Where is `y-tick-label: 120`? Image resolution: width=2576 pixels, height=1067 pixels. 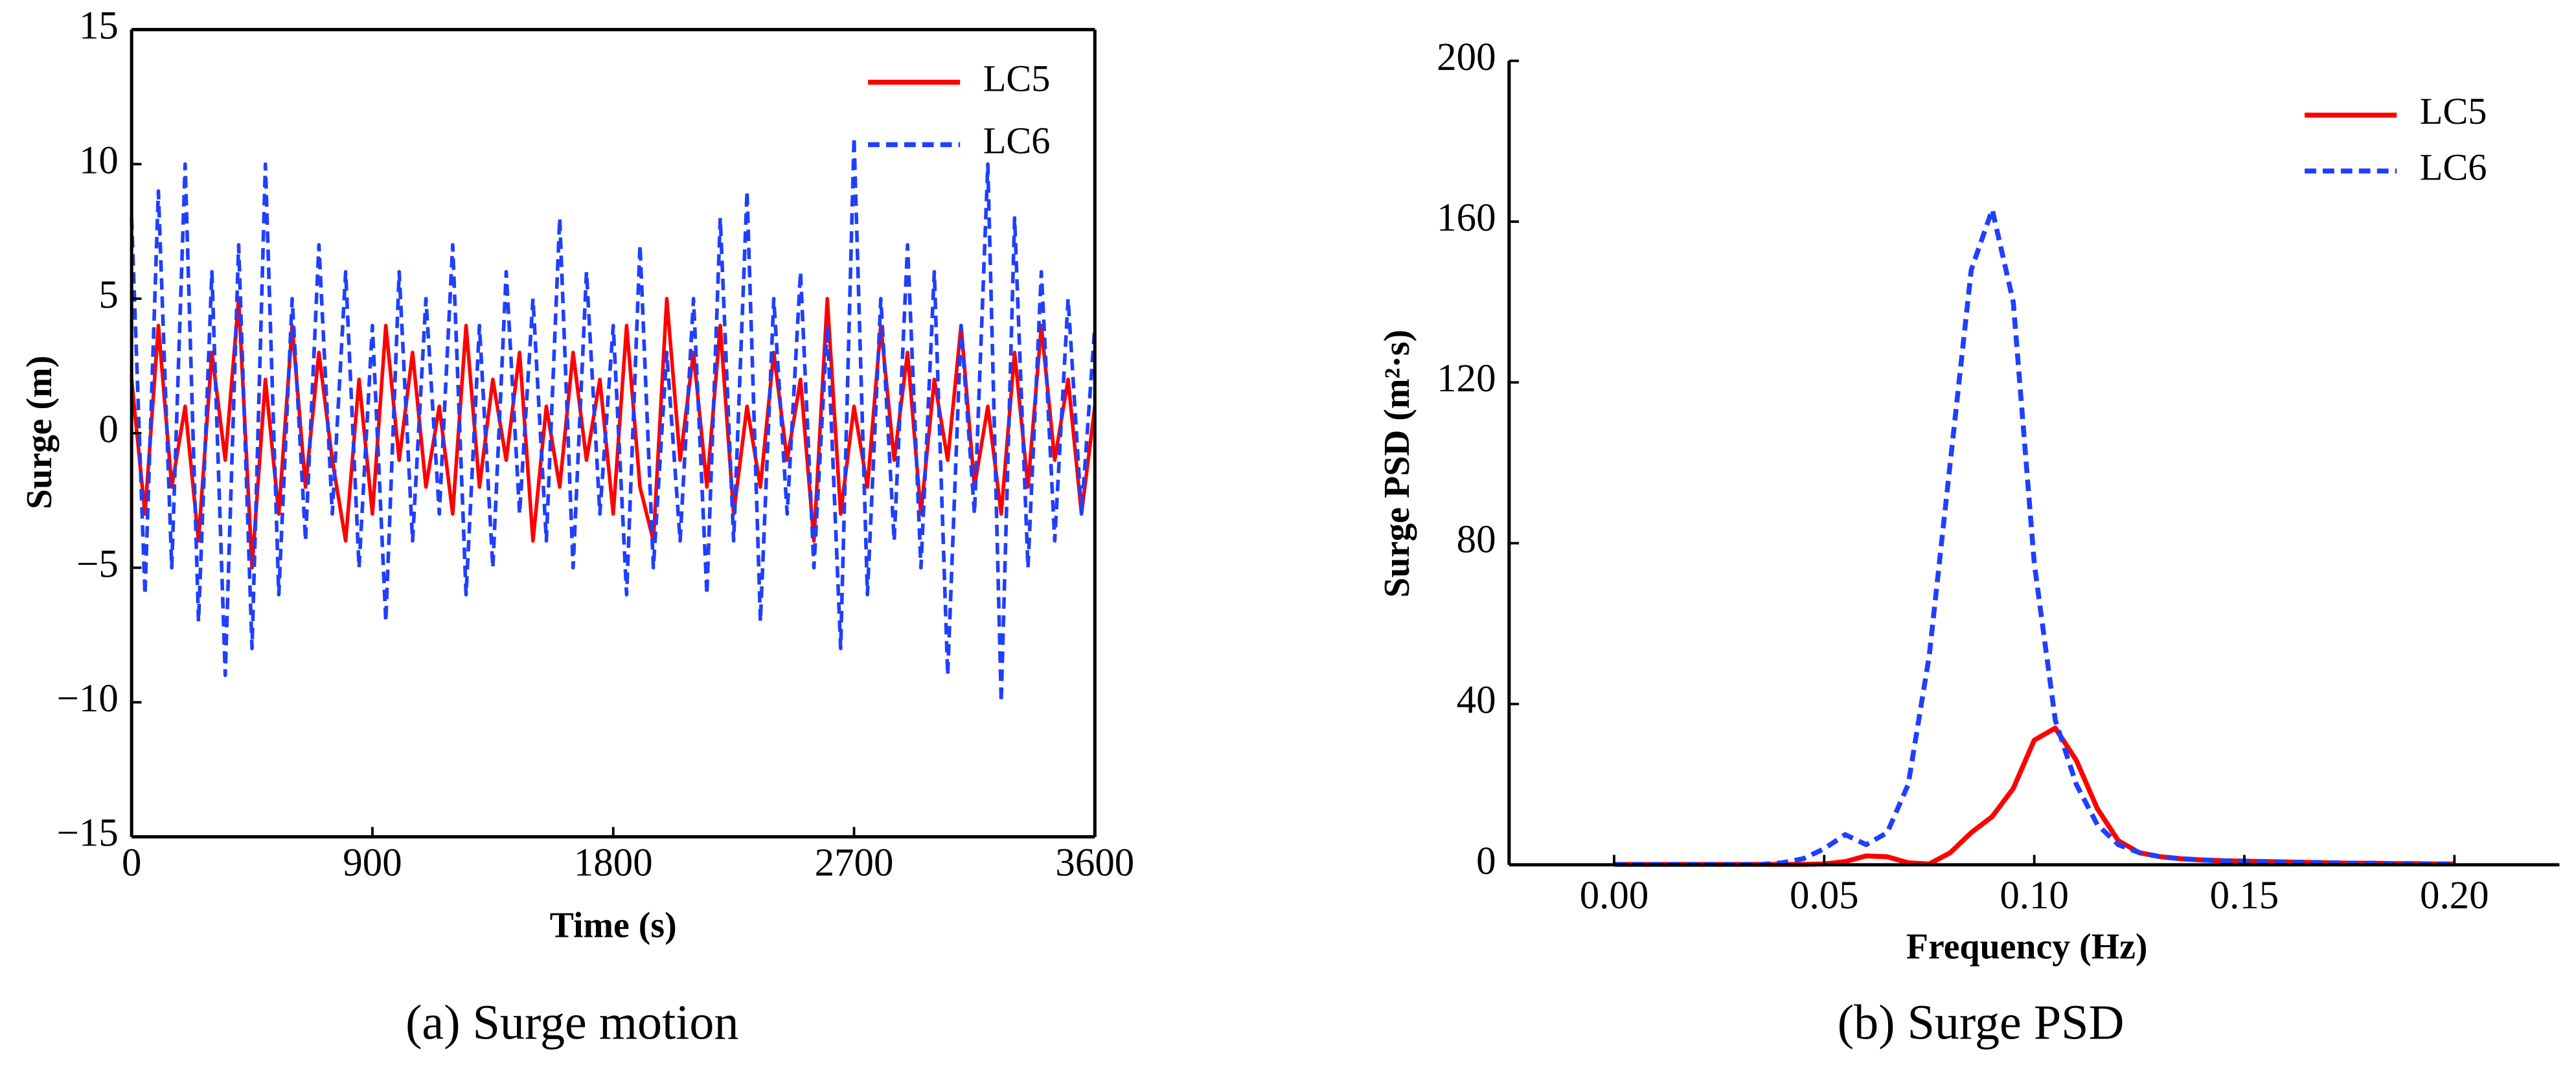
y-tick-label: 120 is located at coordinates (1467, 378).